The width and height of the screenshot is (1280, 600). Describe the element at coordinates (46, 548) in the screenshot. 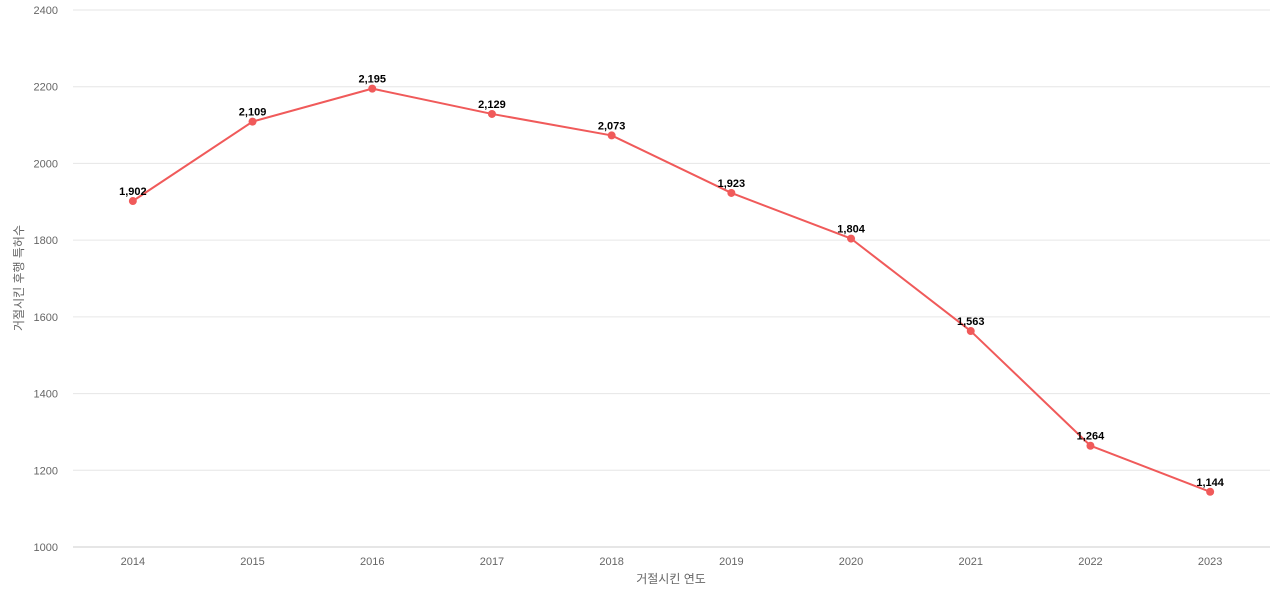

I see `y-tick-label: 1000` at that location.